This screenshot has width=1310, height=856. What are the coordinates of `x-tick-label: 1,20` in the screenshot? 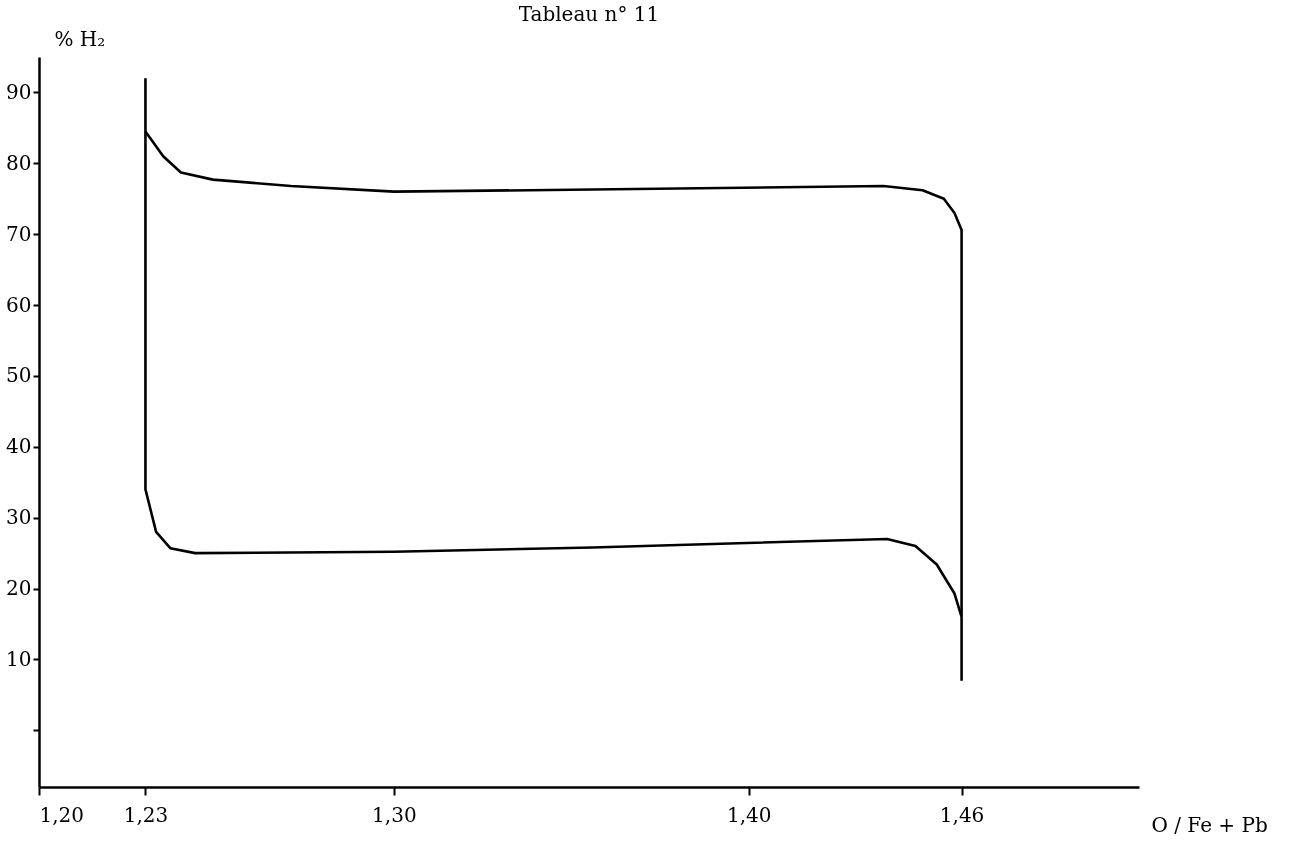 It's located at (62, 814).